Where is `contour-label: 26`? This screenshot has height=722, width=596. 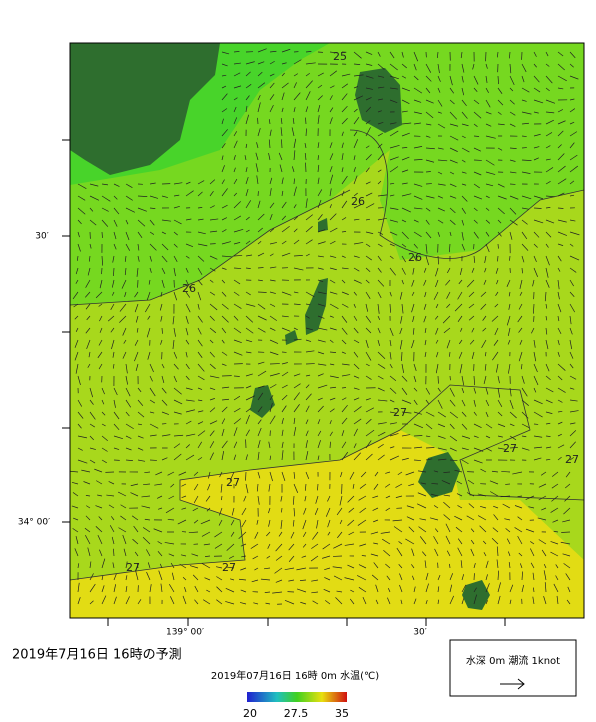
contour-label: 26 is located at coordinates (189, 288).